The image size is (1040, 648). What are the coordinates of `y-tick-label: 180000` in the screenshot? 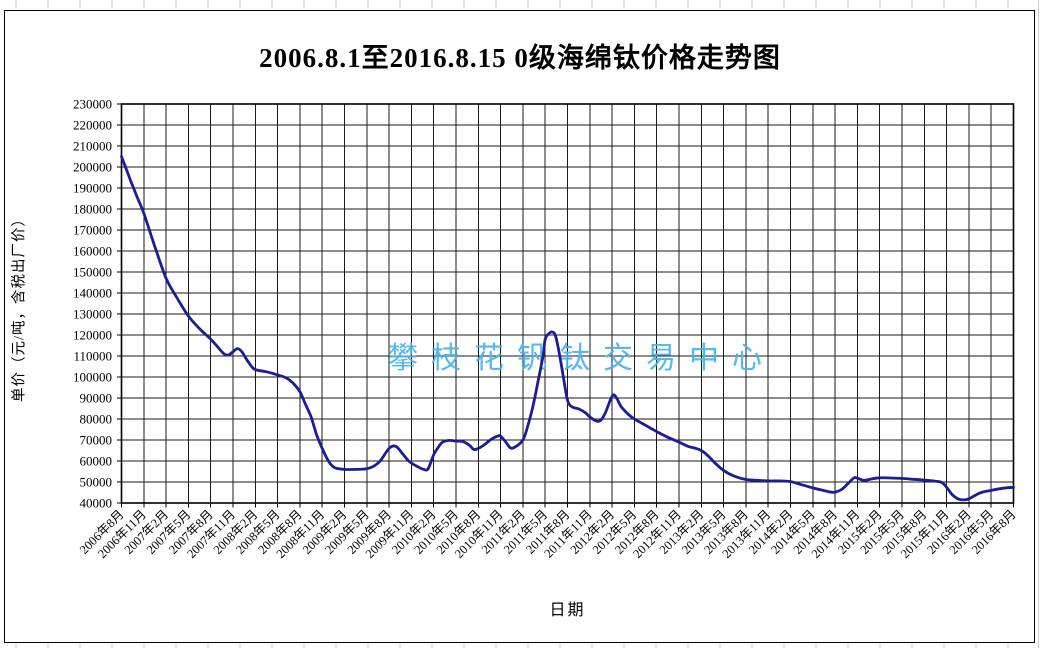 It's located at (92, 209).